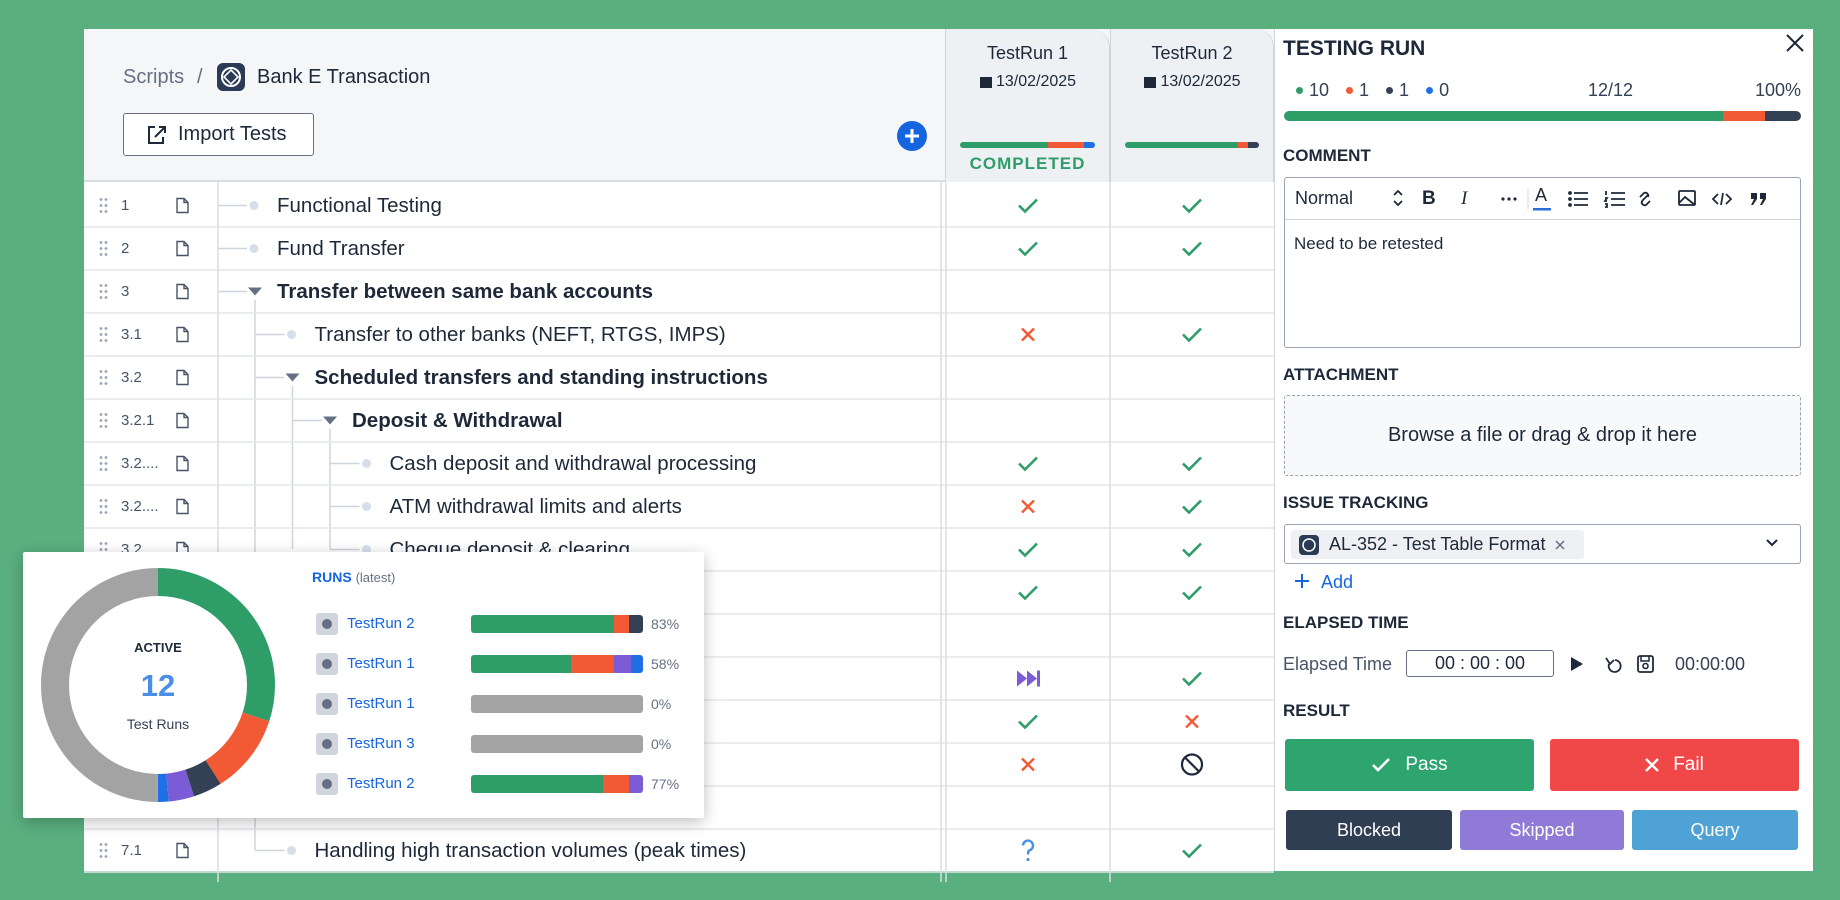 This screenshot has height=900, width=1840. What do you see at coordinates (1611, 90) in the screenshot?
I see `ratio: 12/12` at bounding box center [1611, 90].